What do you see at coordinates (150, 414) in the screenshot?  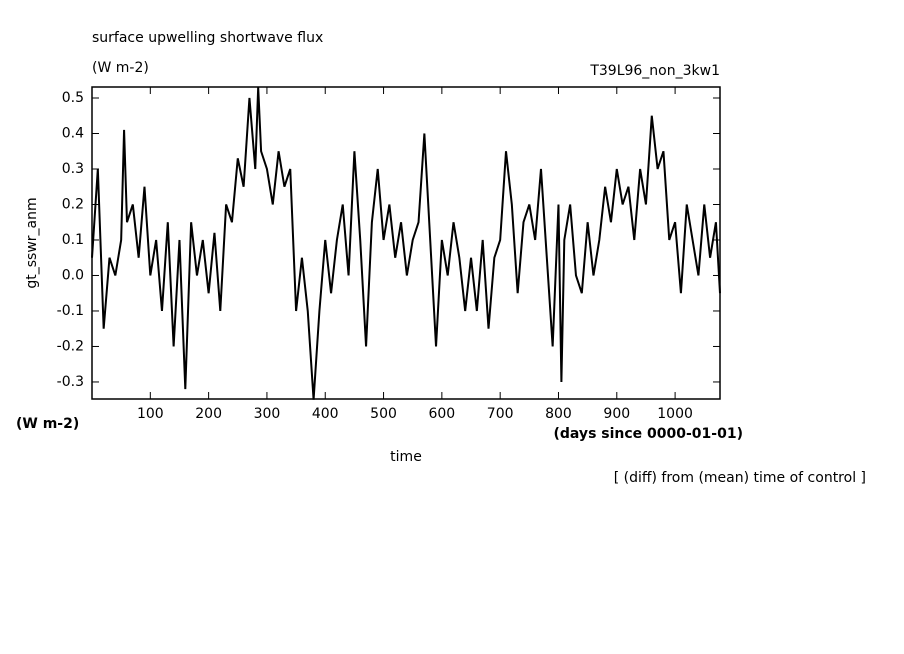 I see `x-tick-label: 100` at bounding box center [150, 414].